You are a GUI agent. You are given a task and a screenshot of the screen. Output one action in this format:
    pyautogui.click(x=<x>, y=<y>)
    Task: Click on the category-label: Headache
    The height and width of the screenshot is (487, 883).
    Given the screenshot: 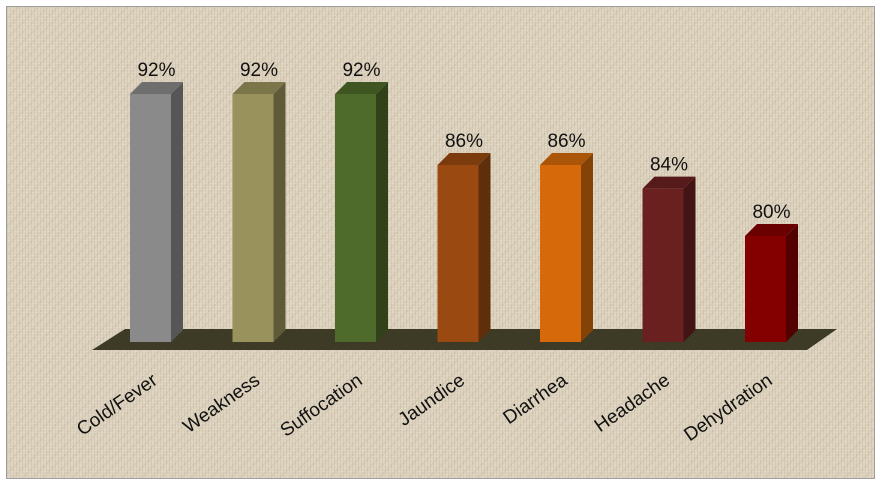 What is the action you would take?
    pyautogui.click(x=632, y=403)
    